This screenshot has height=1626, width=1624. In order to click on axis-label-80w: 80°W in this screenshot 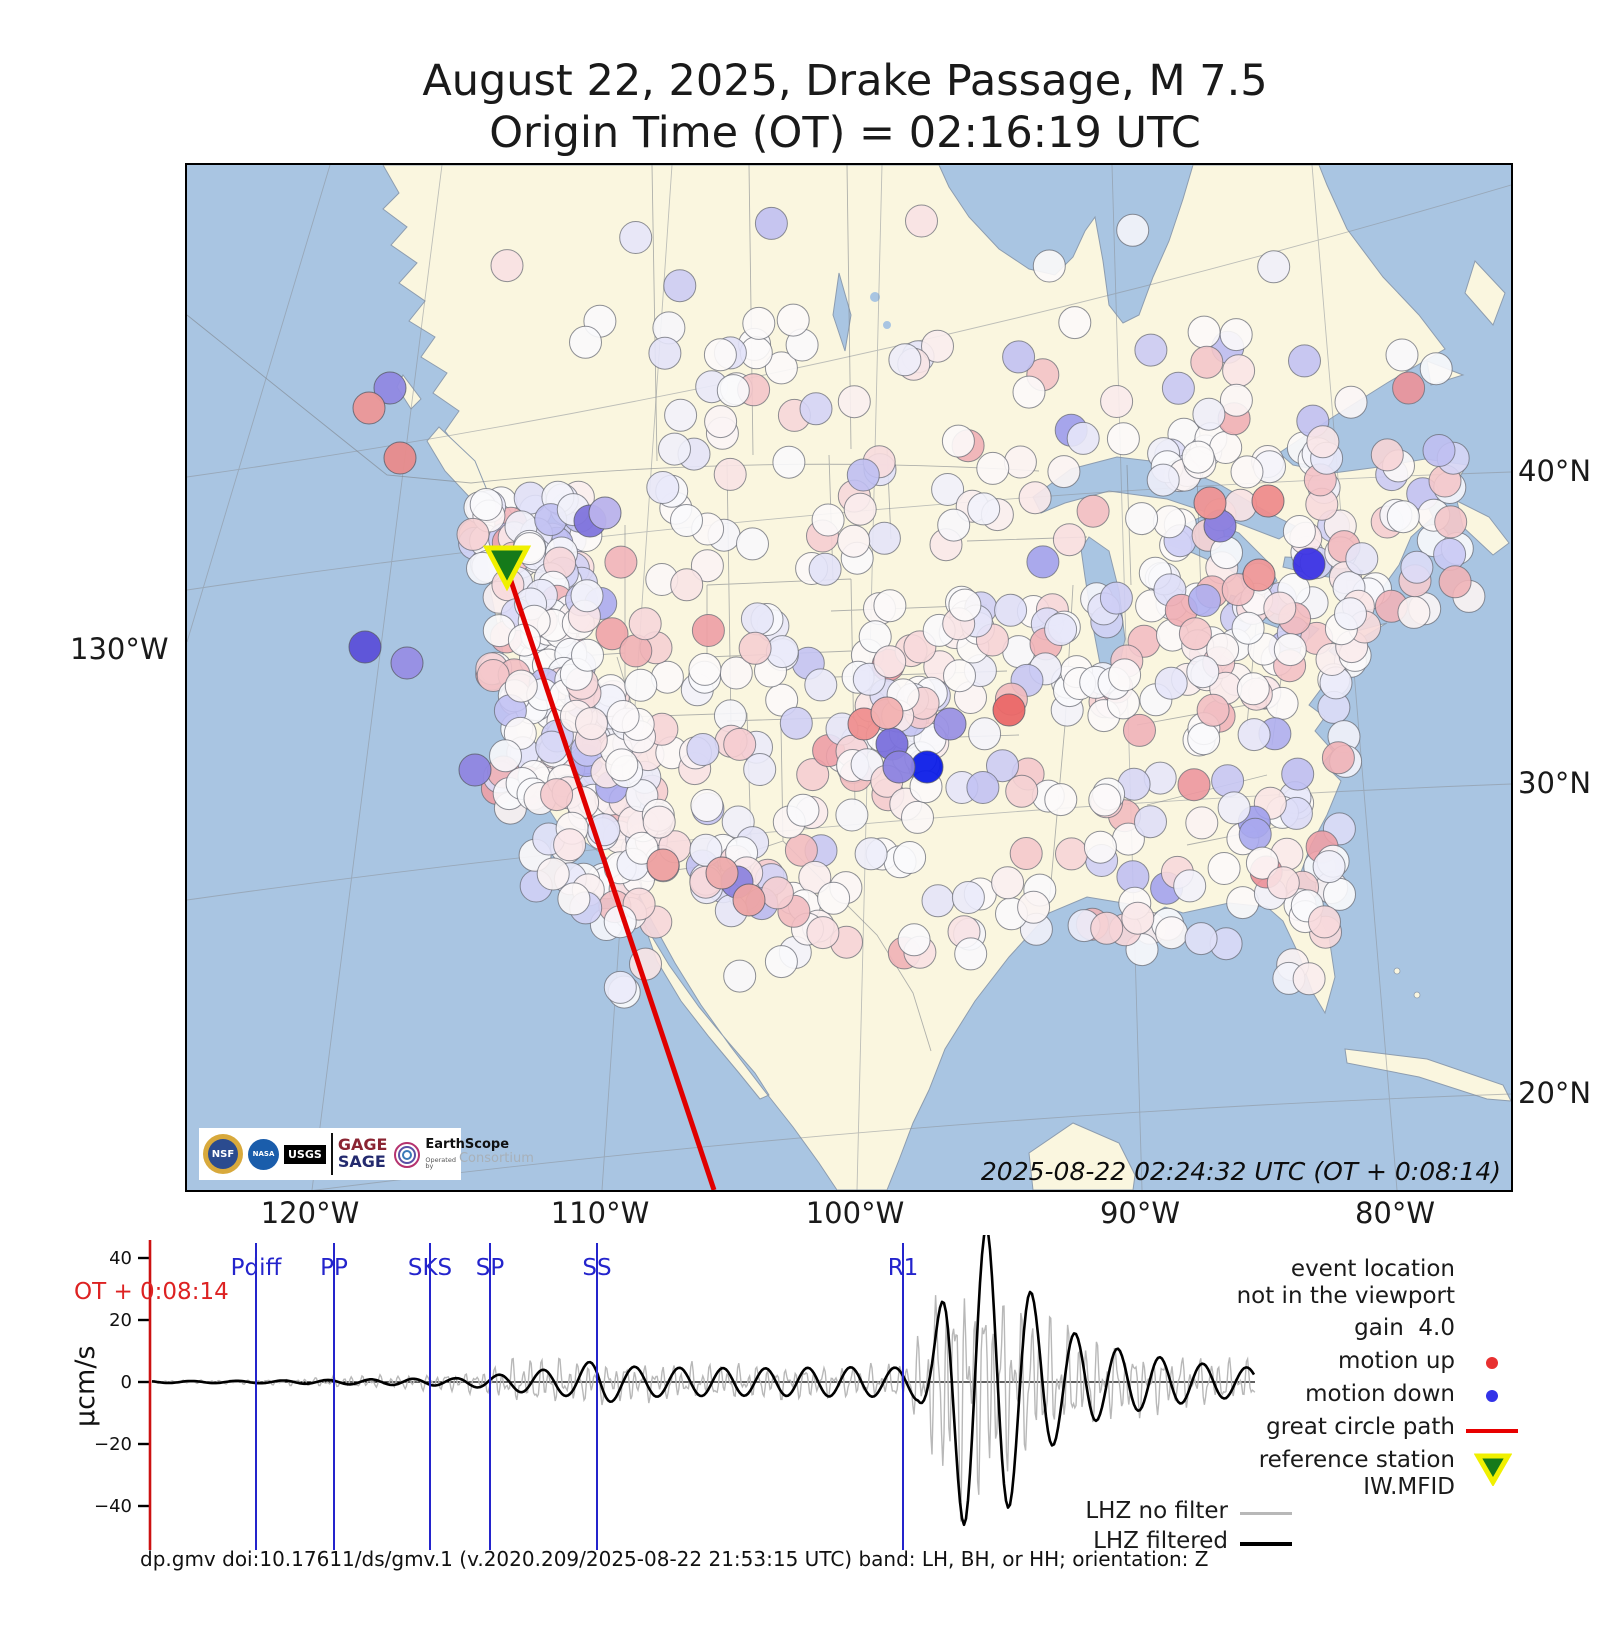, I will do `click(1395, 1213)`.